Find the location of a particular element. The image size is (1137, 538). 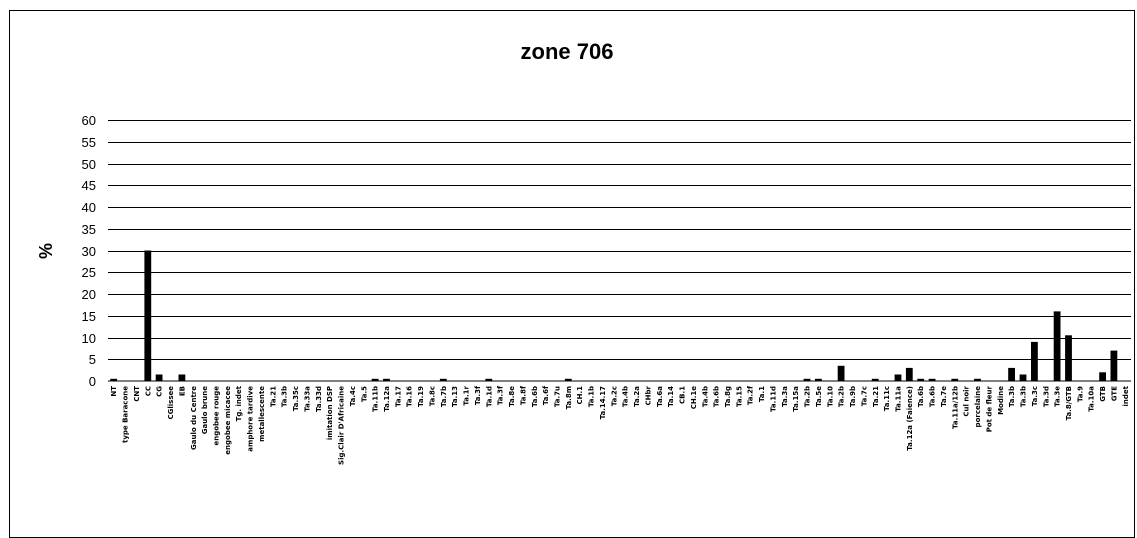

x-tick-label: Ta.33a is located at coordinates (307, 399).